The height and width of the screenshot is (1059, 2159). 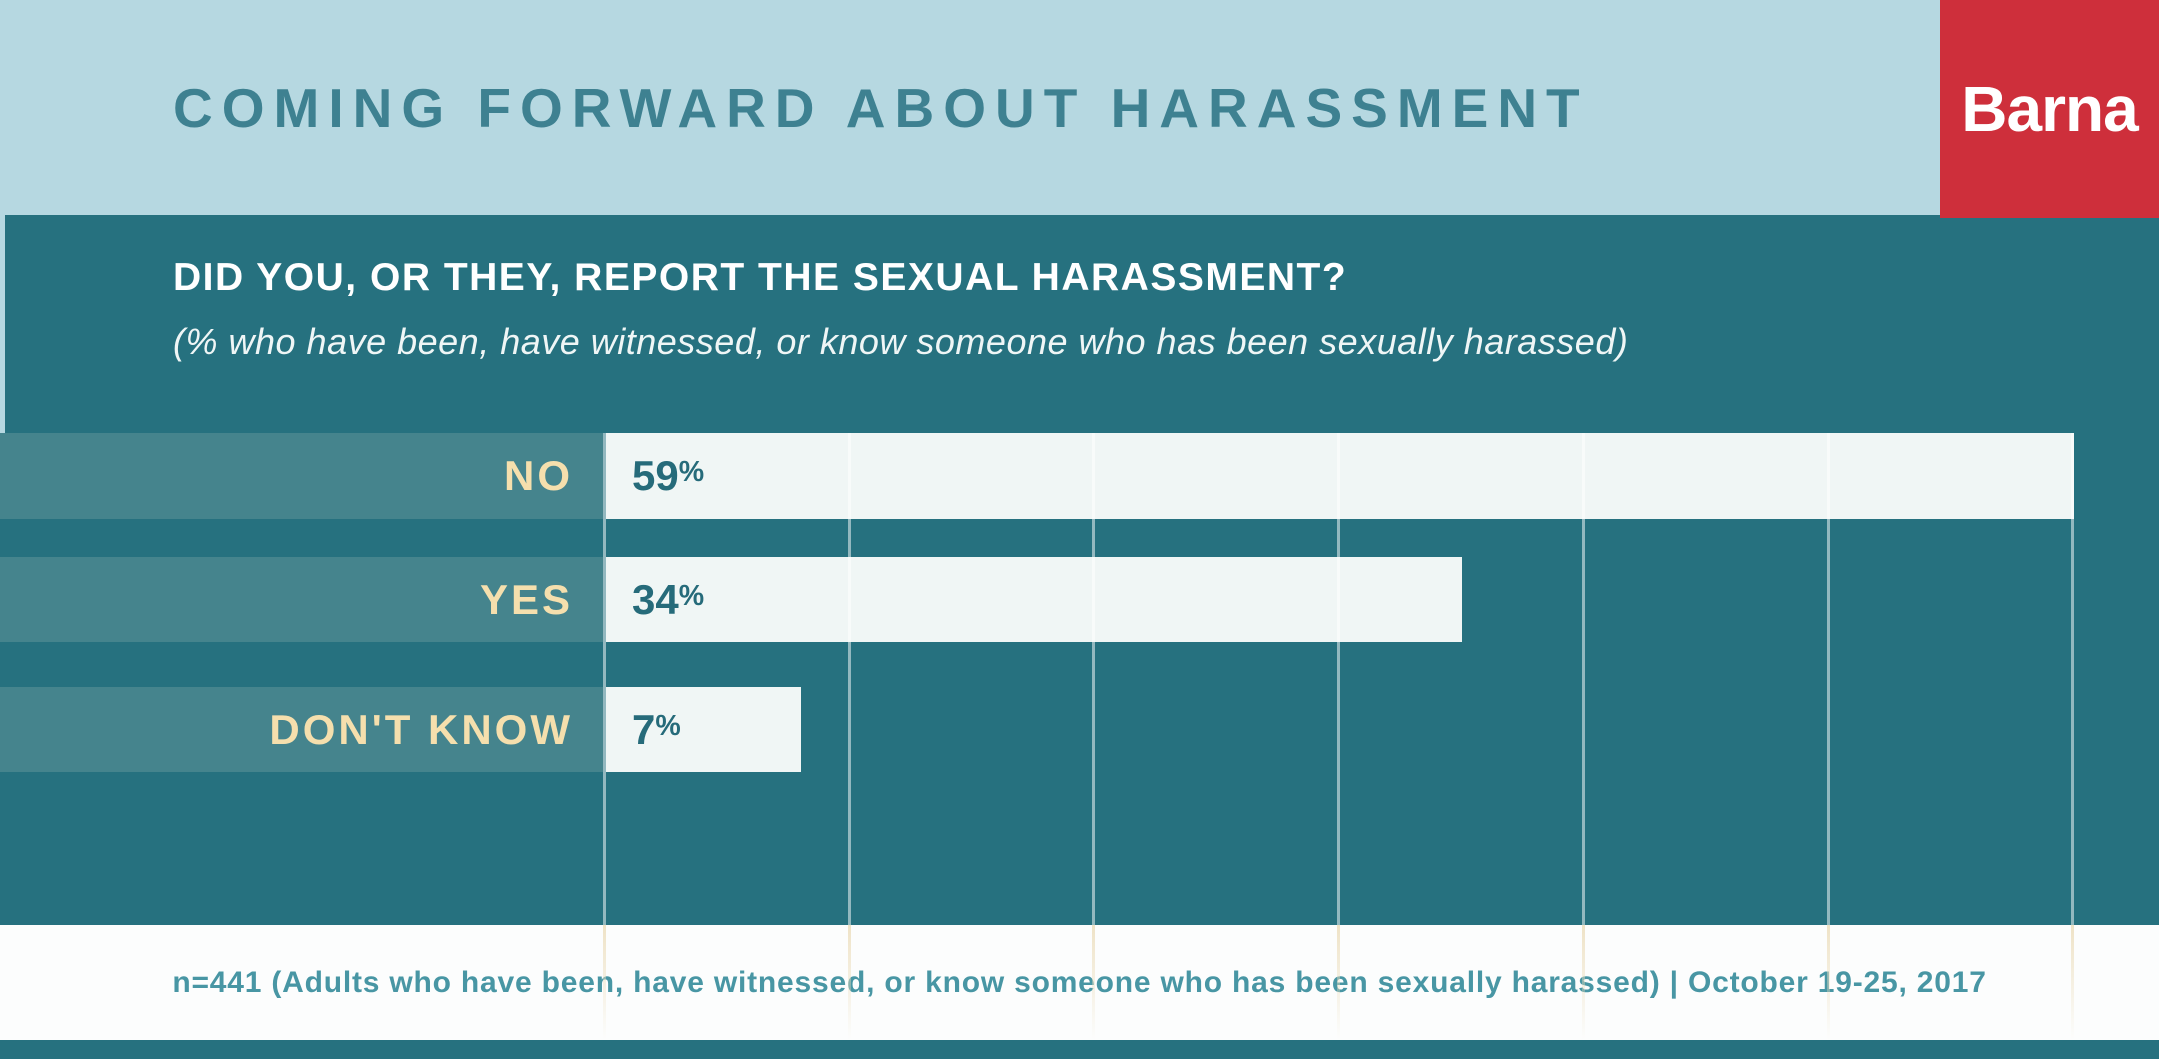 I want to click on category-label-band: NO, so click(x=301, y=476).